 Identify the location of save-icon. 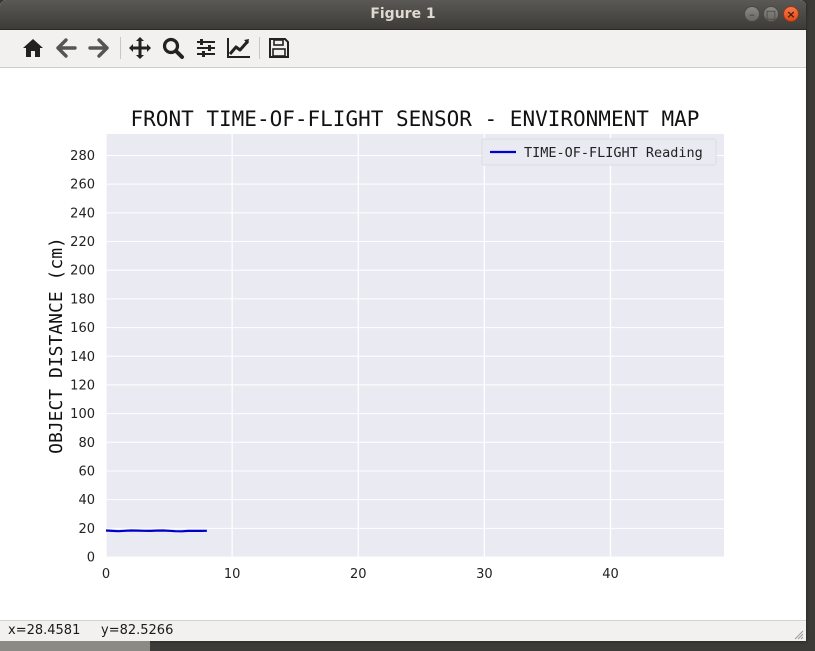
(279, 48).